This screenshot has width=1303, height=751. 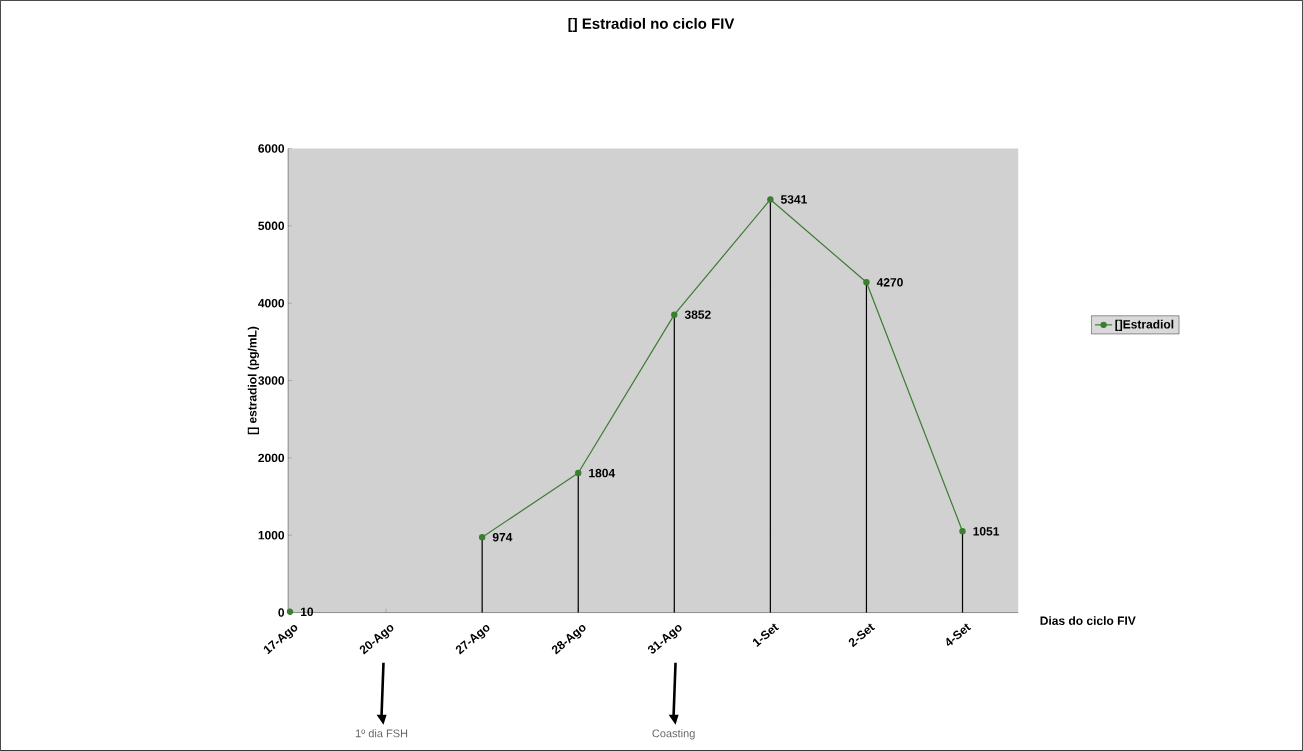 What do you see at coordinates (307, 612) in the screenshot?
I see `data-label: 10` at bounding box center [307, 612].